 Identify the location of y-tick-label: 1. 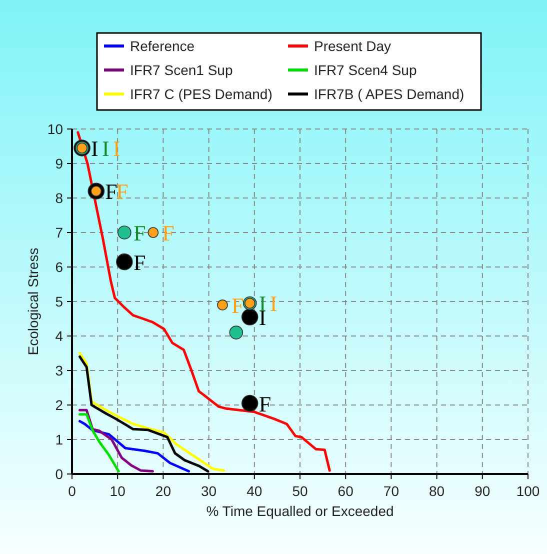
(59, 440).